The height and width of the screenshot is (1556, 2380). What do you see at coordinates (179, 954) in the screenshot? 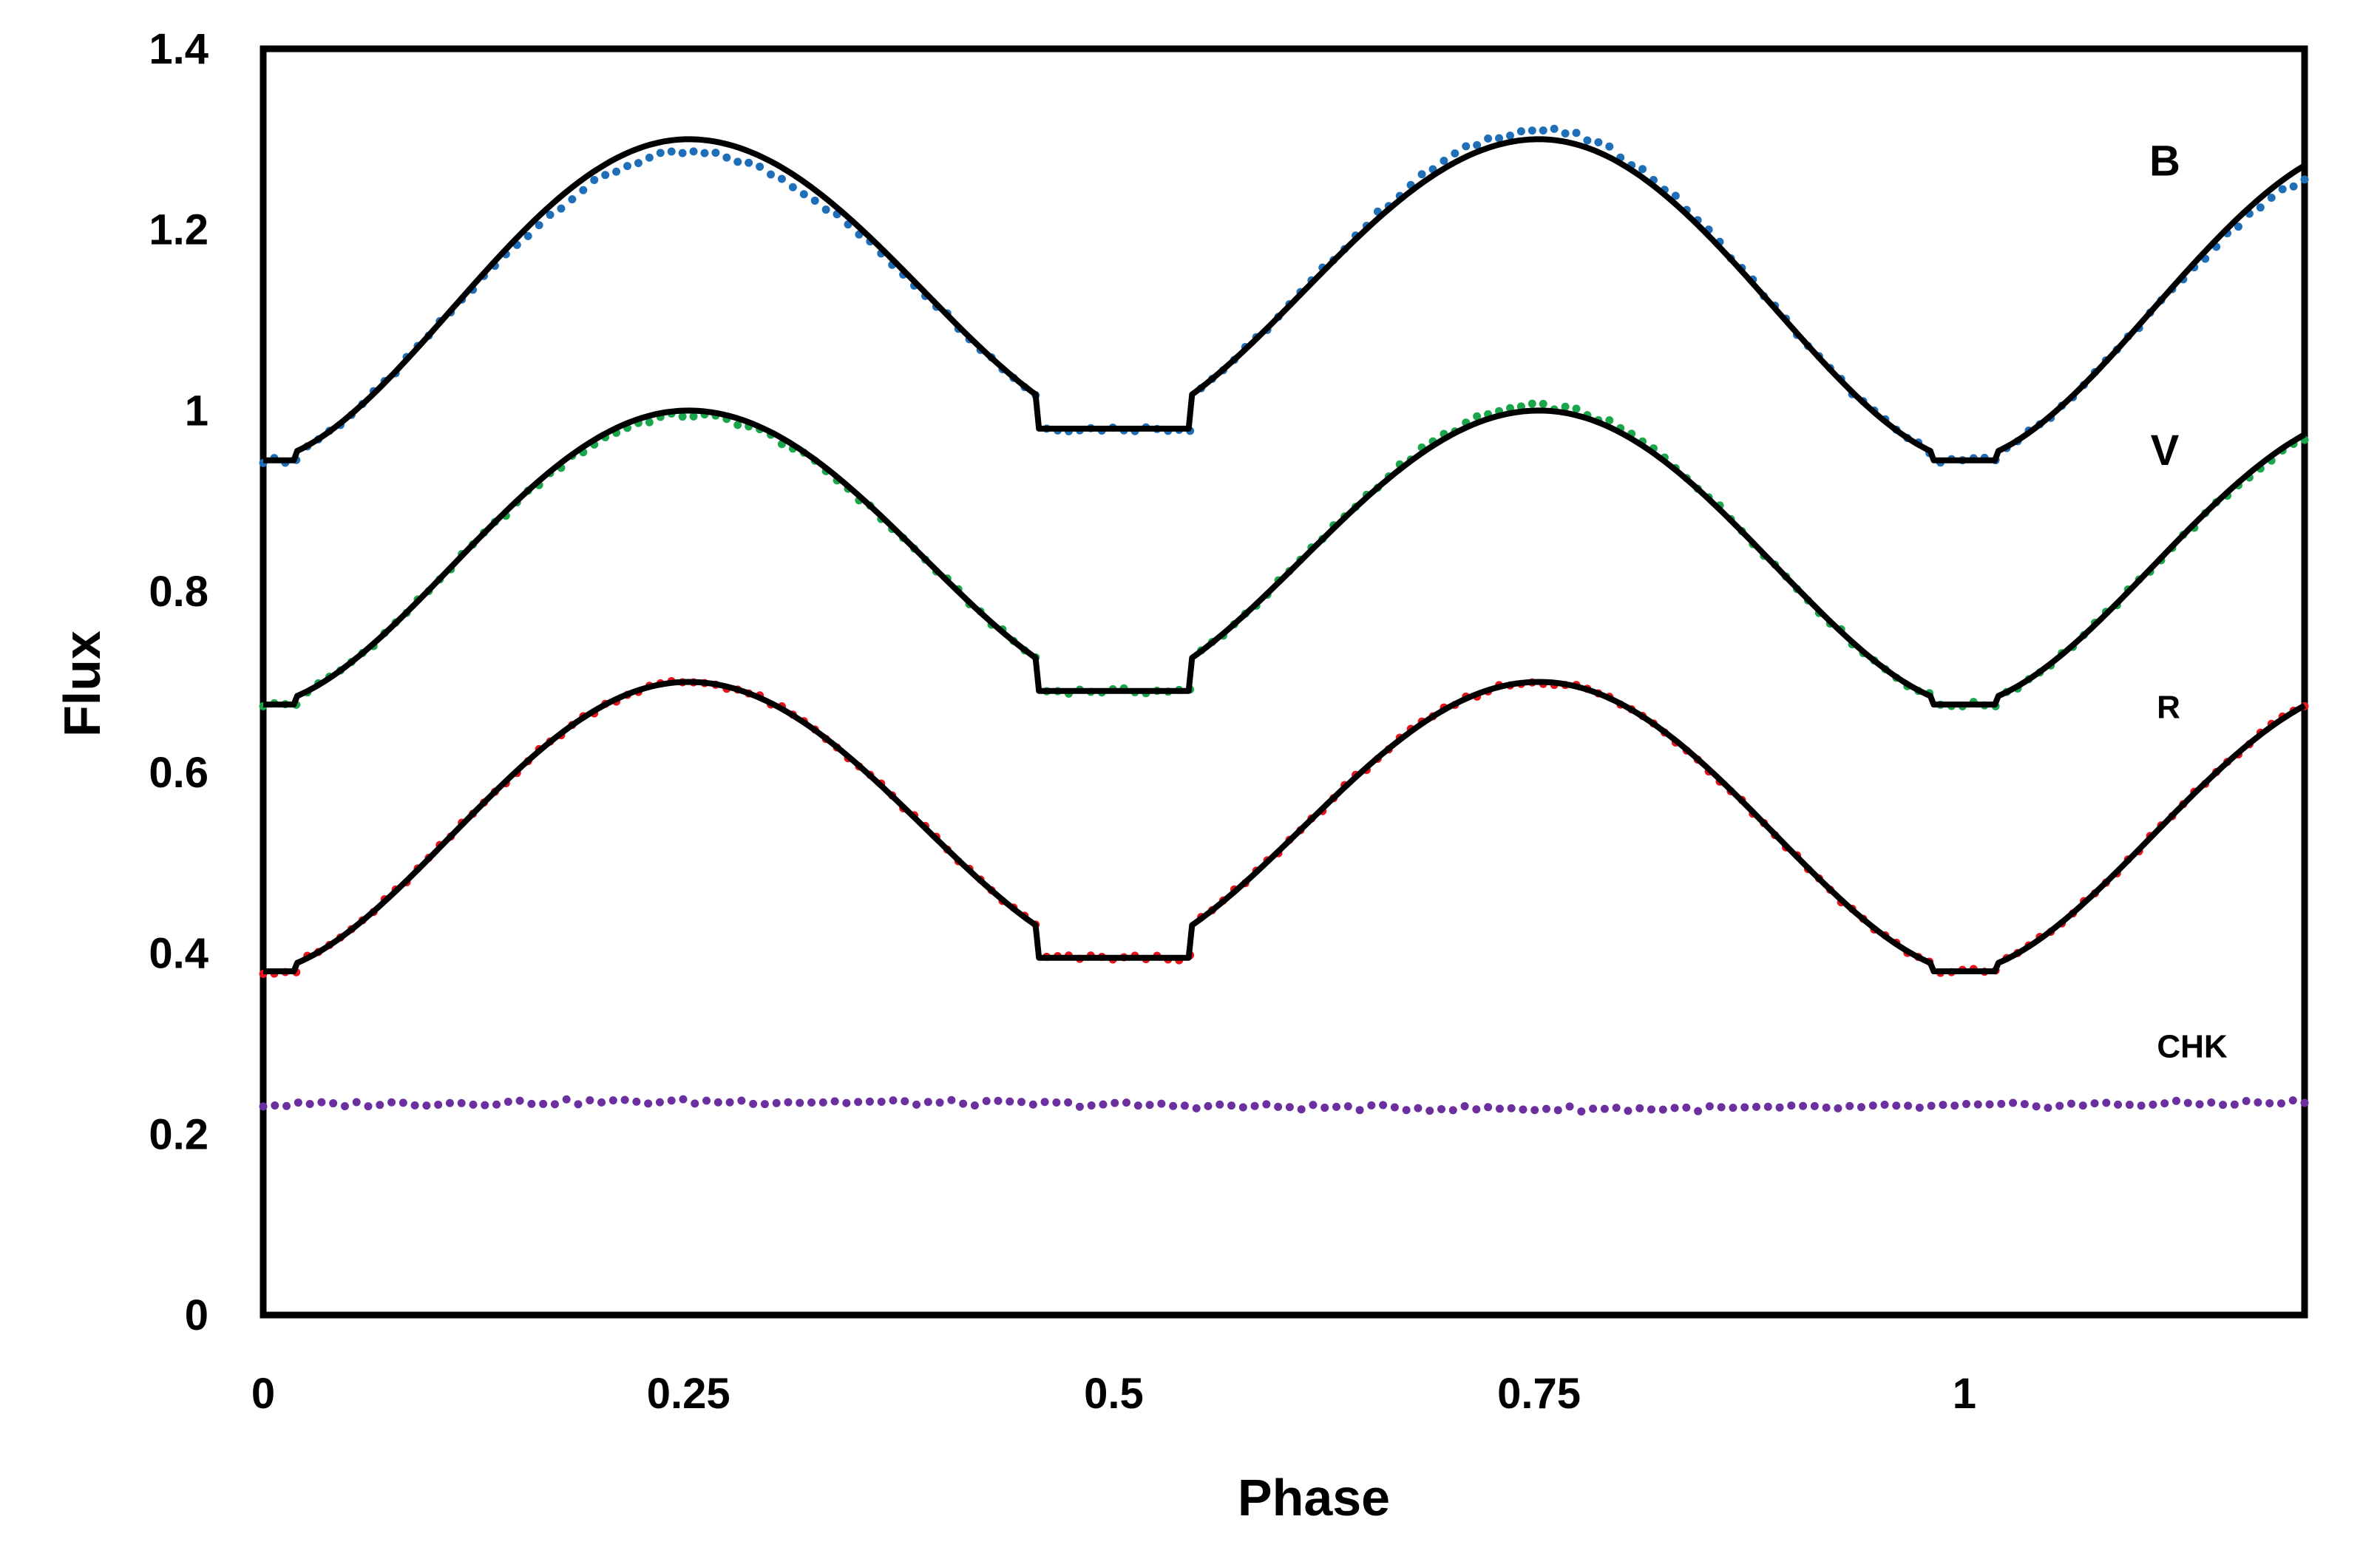
I see `y-tick-label: 0.4` at bounding box center [179, 954].